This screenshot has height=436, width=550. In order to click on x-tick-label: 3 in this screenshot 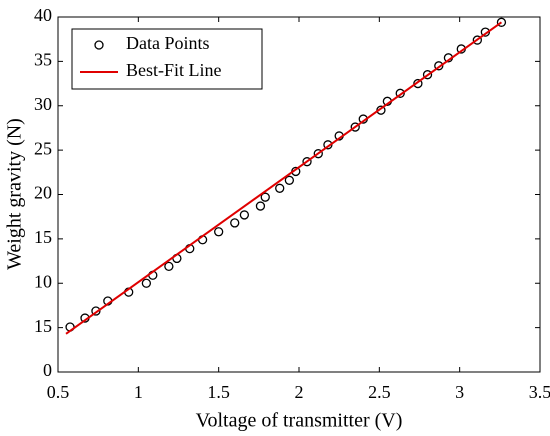, I will do `click(459, 392)`.